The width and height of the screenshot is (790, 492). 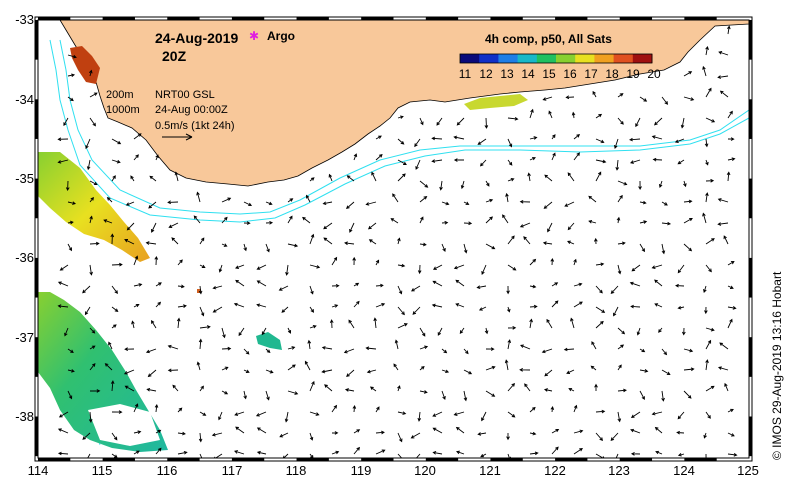 What do you see at coordinates (623, 58) in the screenshot?
I see `colorbar-segment` at bounding box center [623, 58].